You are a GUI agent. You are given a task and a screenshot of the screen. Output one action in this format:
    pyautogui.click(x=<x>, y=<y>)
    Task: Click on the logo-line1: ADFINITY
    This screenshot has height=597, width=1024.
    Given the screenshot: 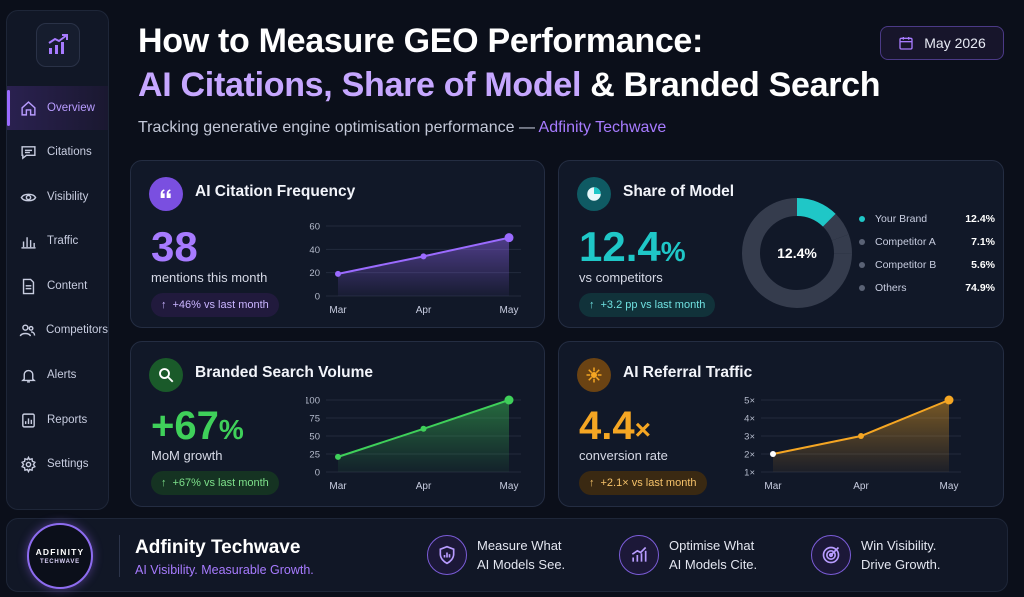 What is the action you would take?
    pyautogui.click(x=60, y=552)
    